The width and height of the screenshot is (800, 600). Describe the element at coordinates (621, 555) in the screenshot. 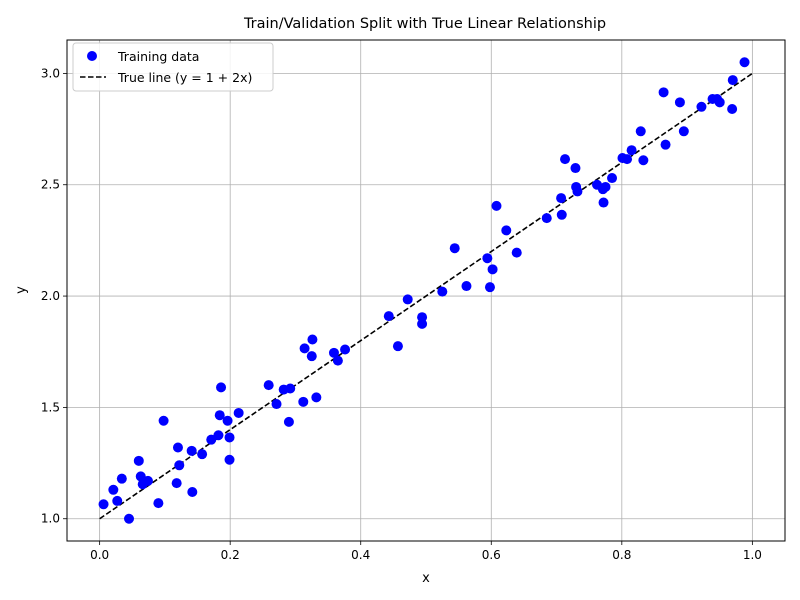

I see `x-tick-label: 0.8` at that location.